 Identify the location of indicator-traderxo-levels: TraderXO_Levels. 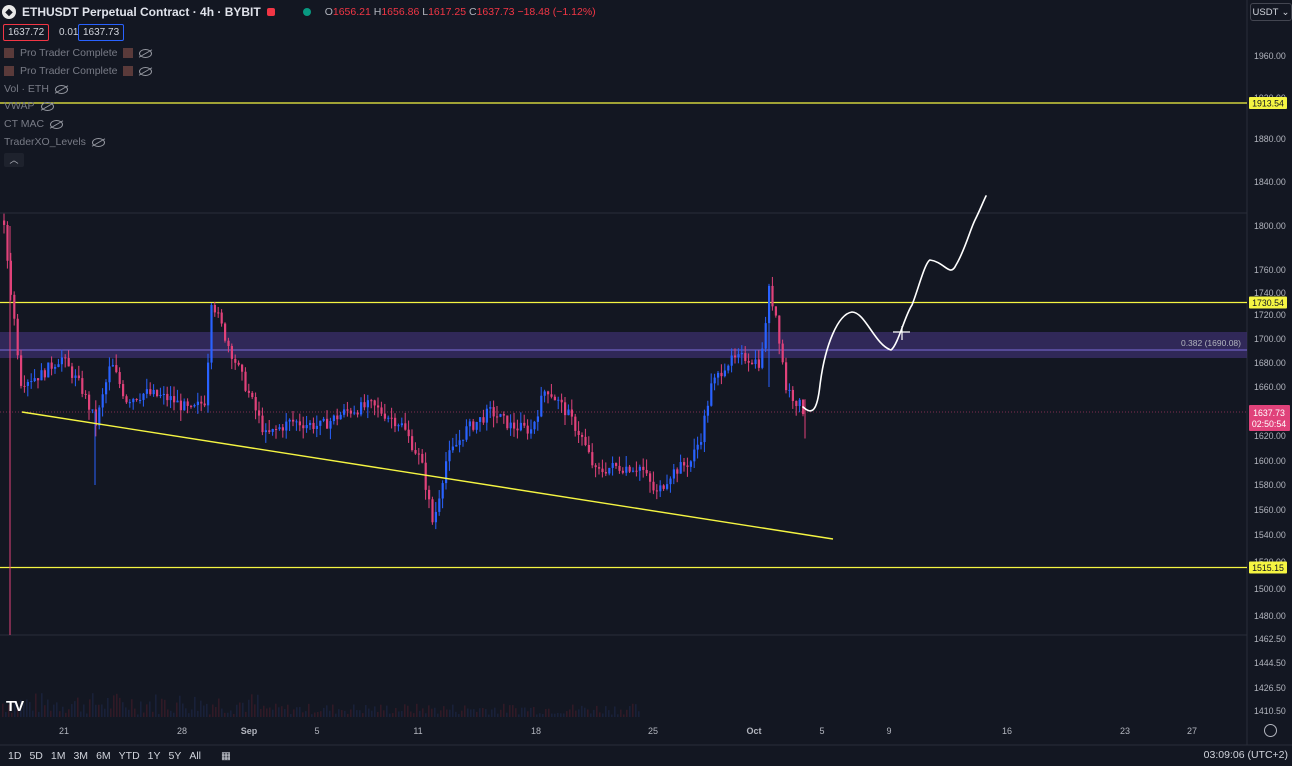
(54, 142).